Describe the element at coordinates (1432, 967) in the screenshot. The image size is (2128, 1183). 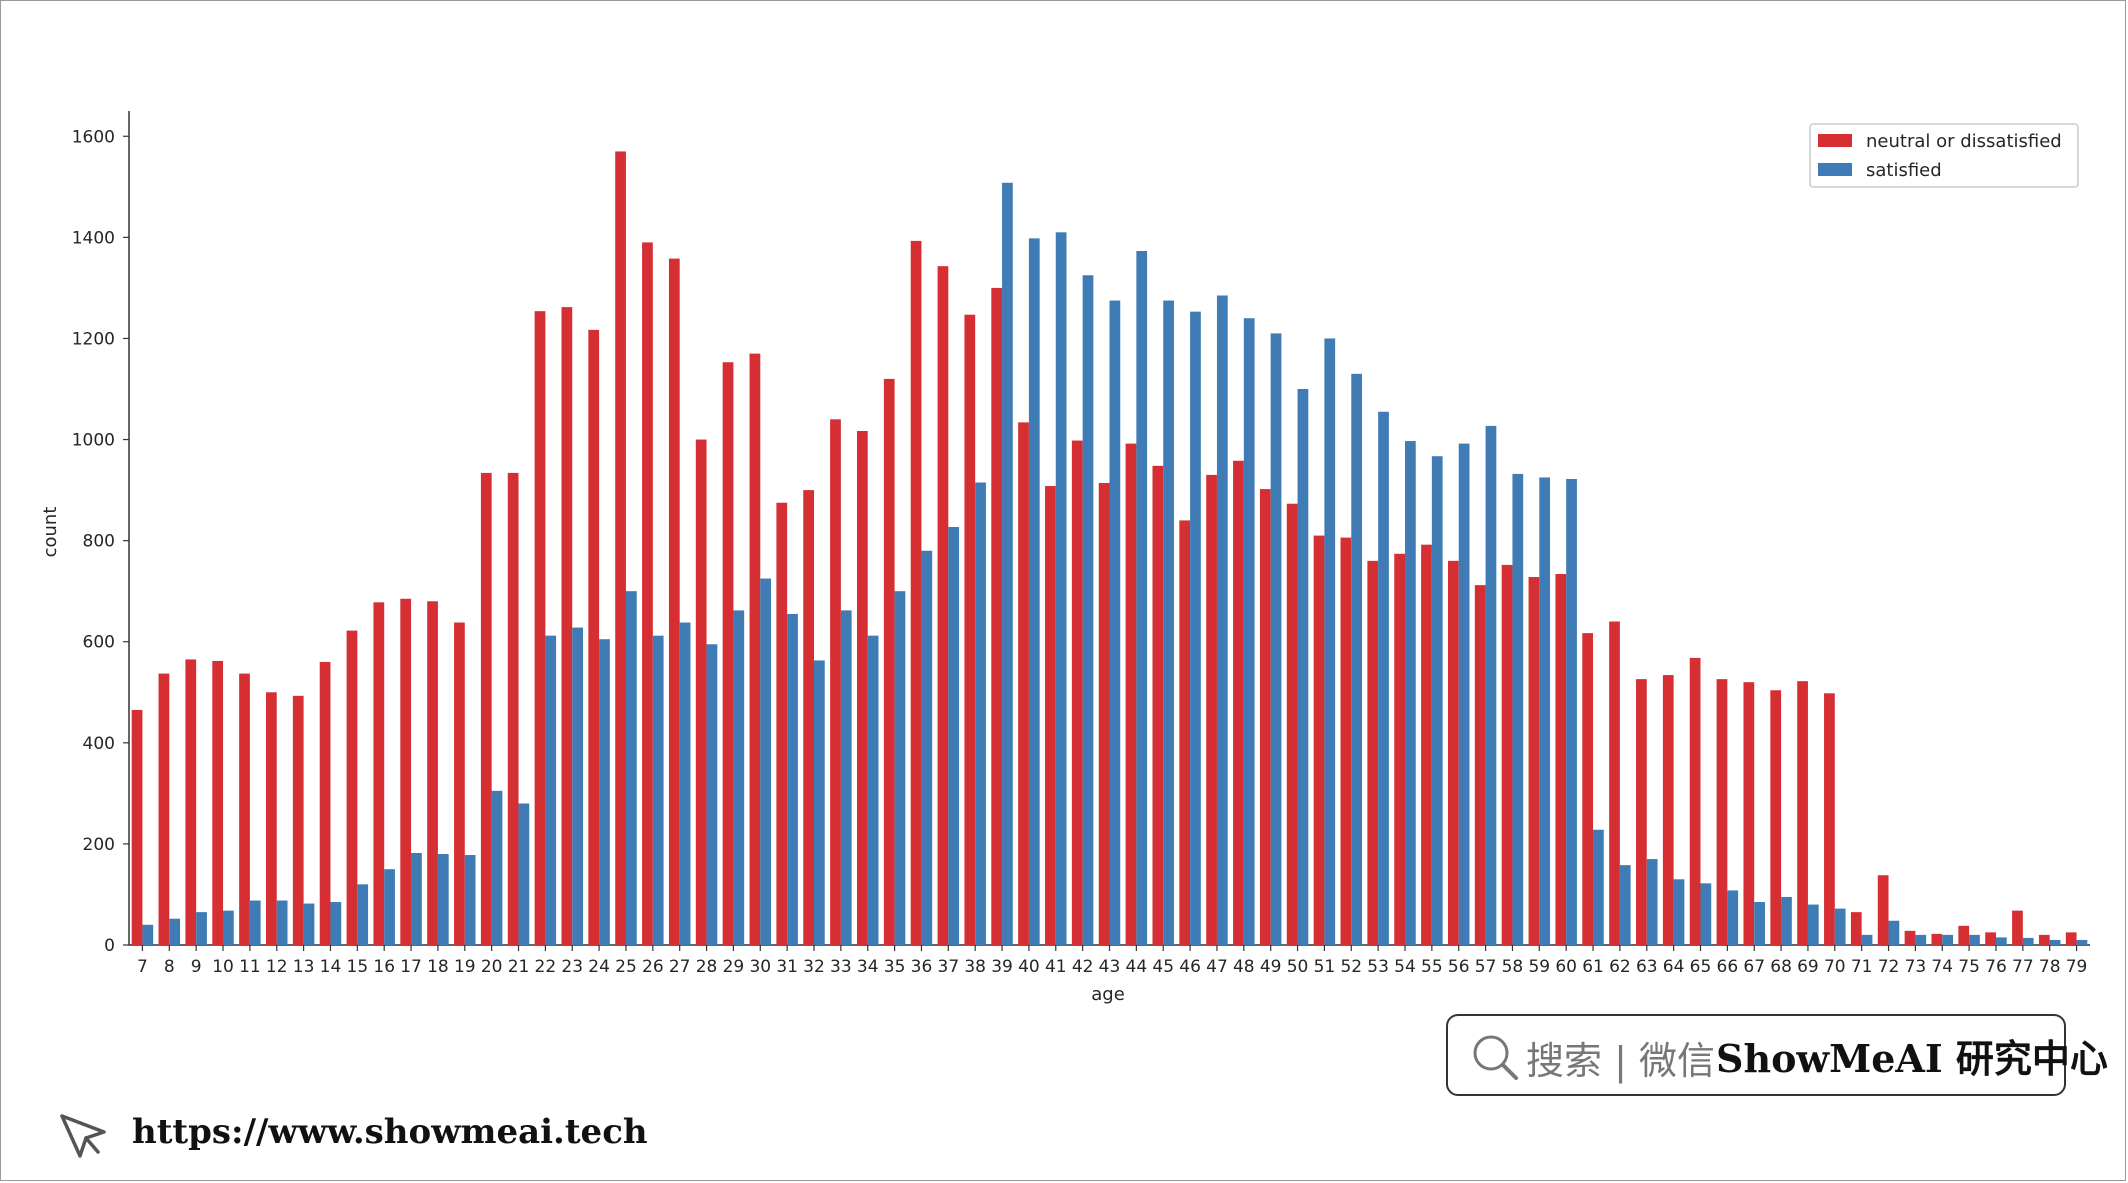
I see `x-tick-label: 55` at that location.